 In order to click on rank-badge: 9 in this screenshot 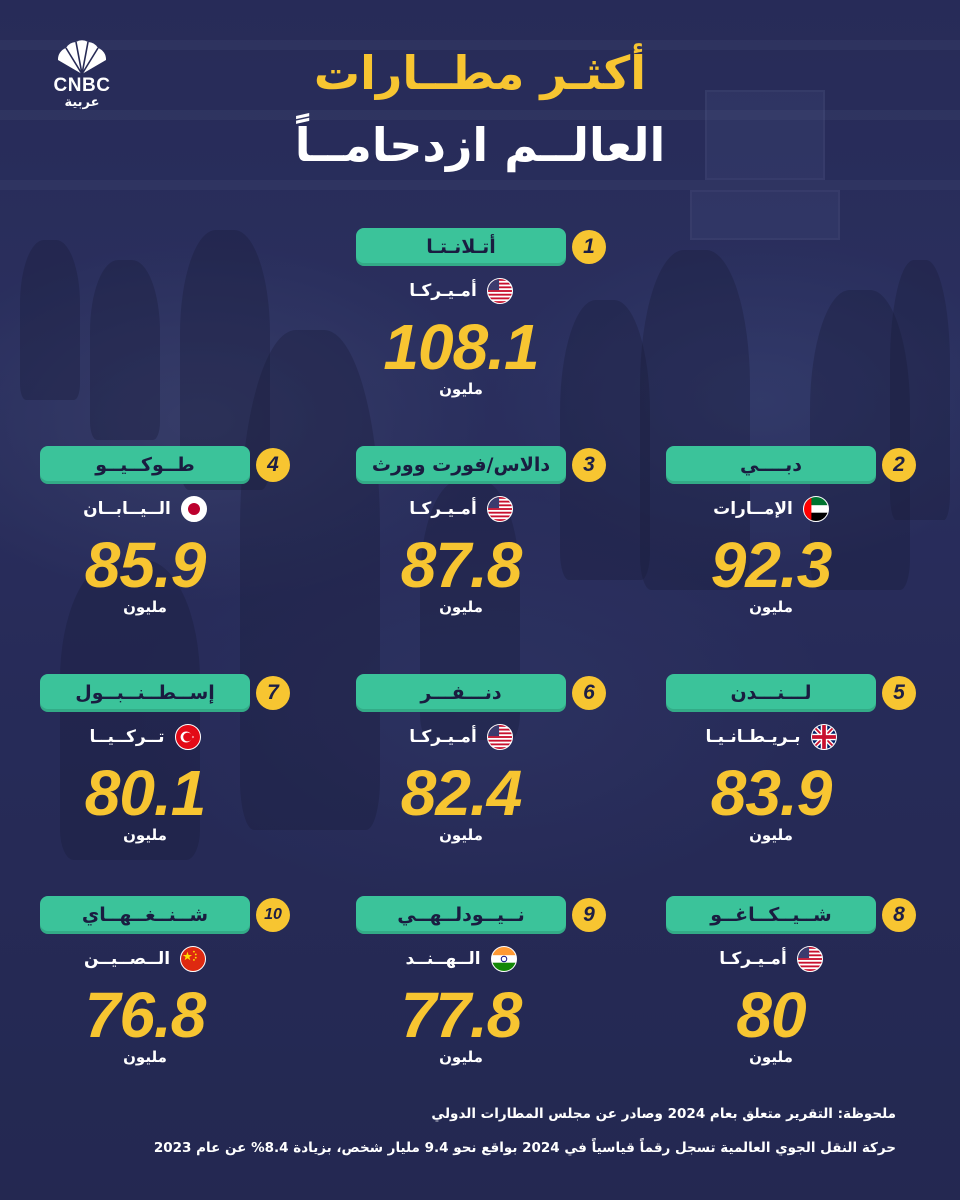, I will do `click(589, 915)`.